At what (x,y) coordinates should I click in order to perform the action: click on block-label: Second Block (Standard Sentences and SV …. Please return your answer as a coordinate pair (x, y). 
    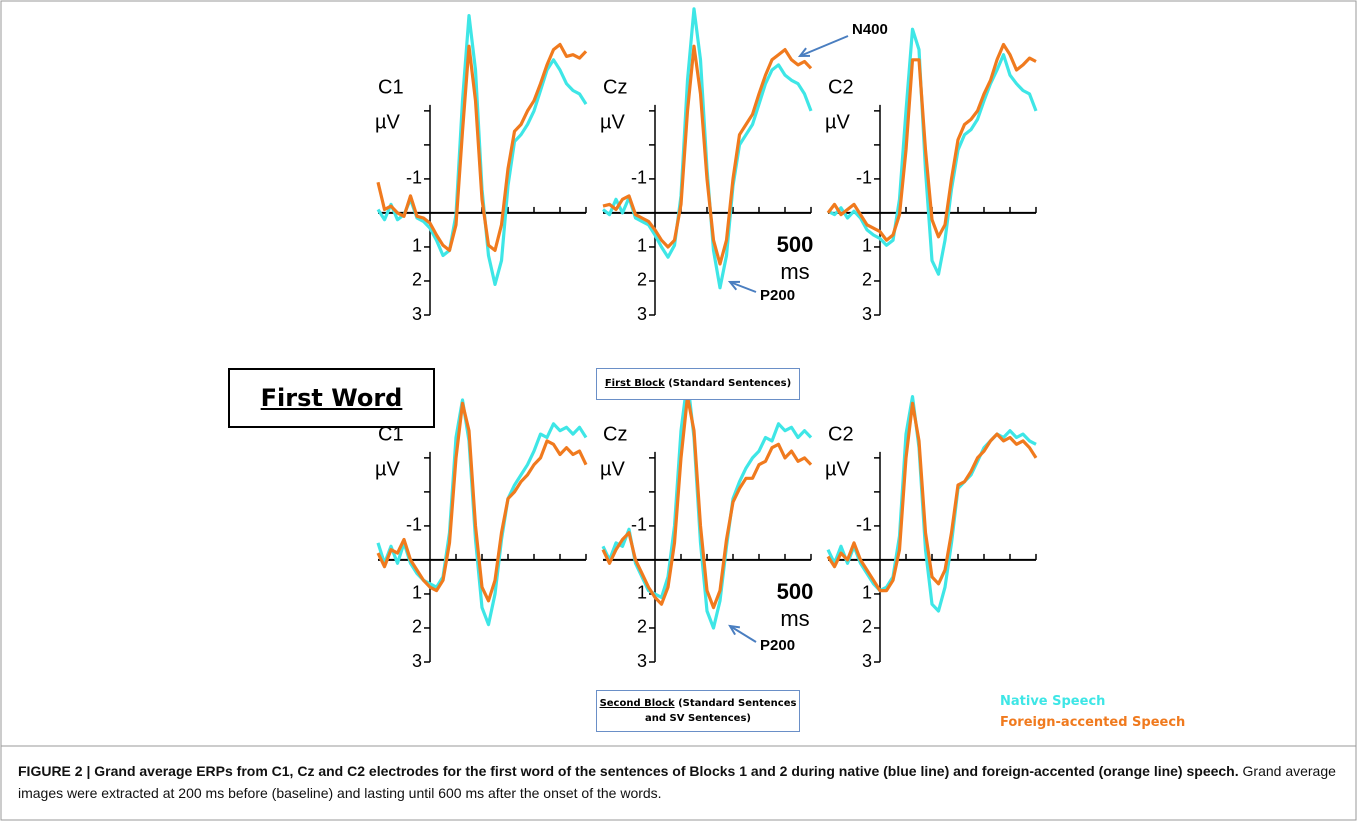
    Looking at the image, I should click on (698, 711).